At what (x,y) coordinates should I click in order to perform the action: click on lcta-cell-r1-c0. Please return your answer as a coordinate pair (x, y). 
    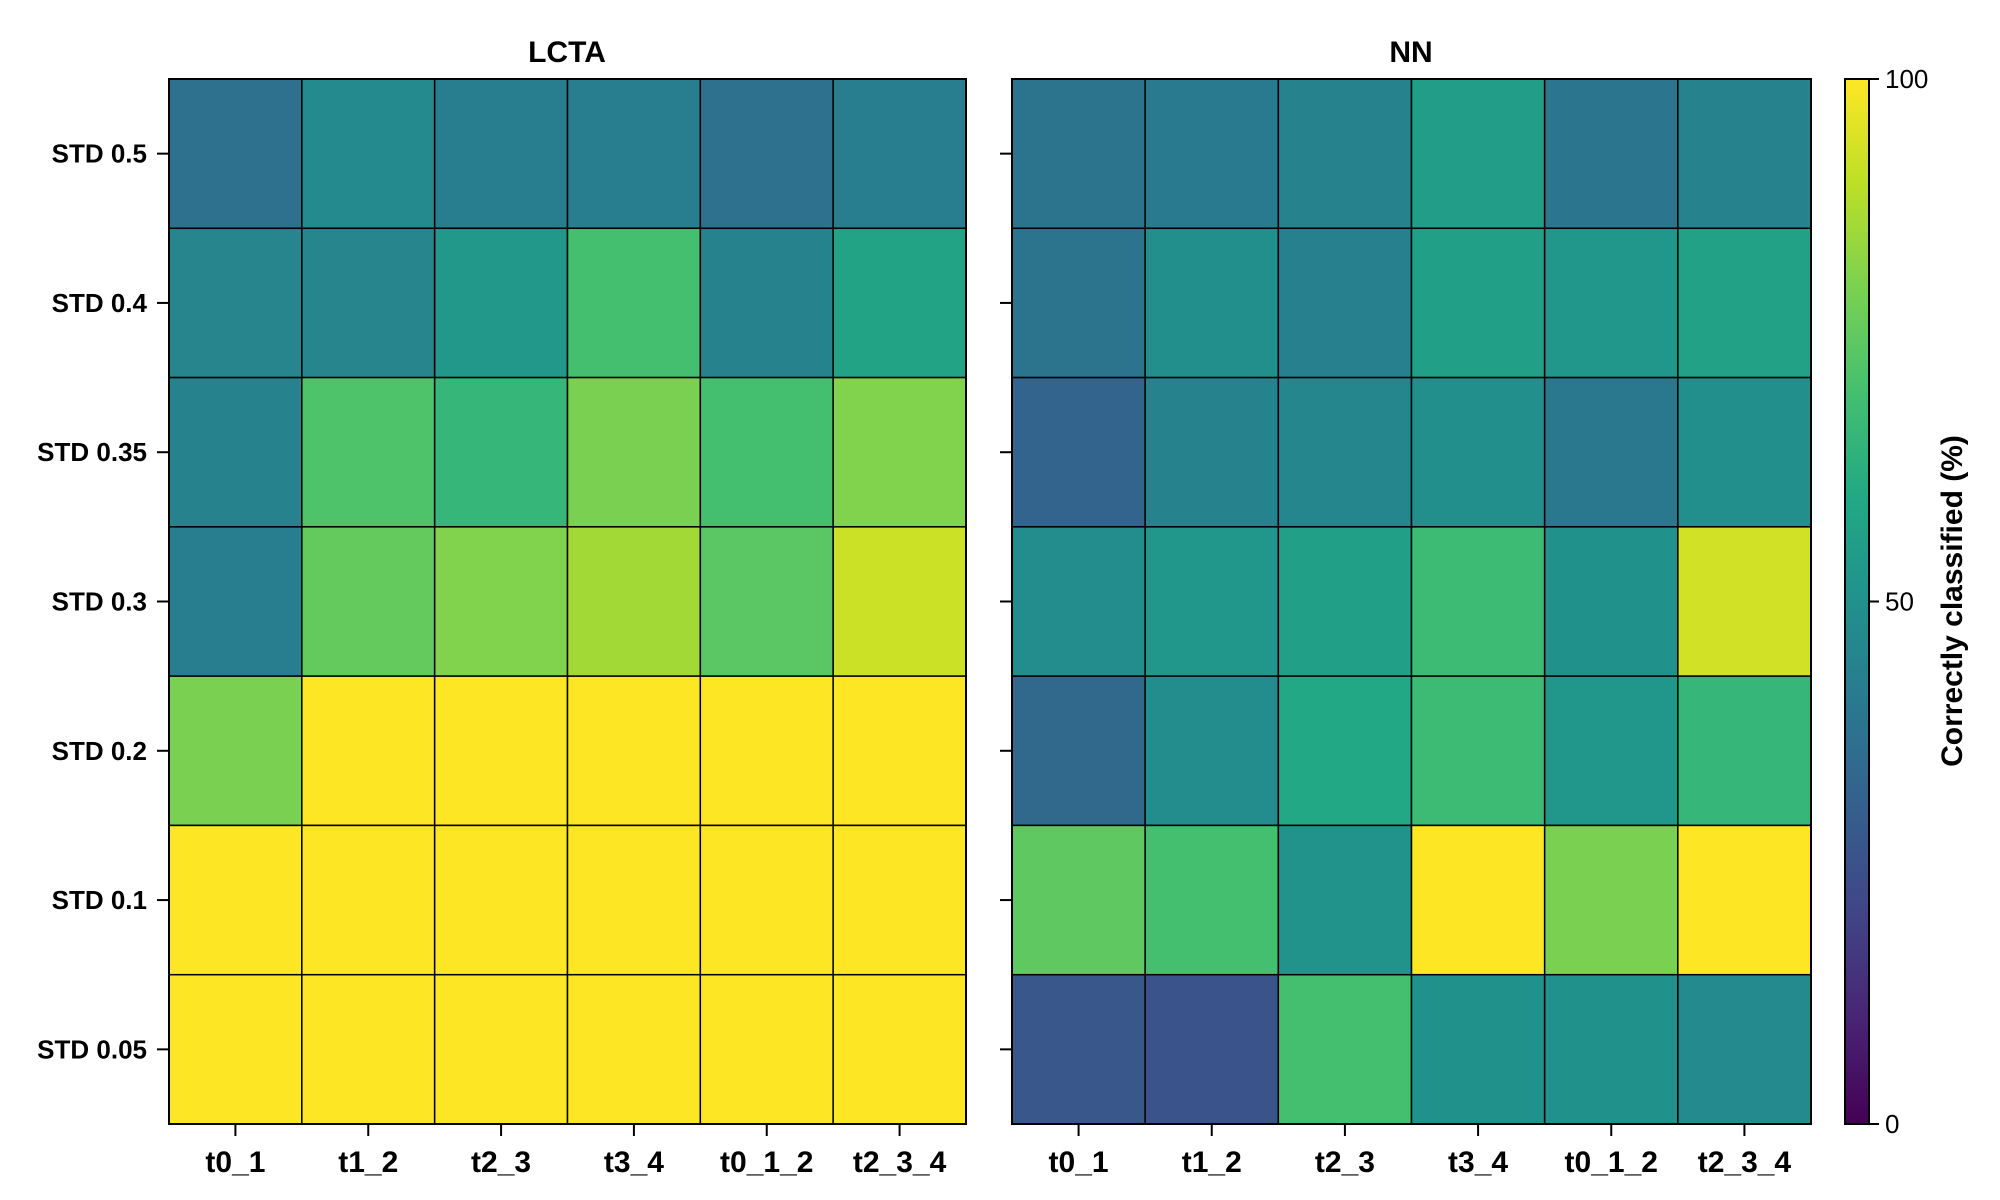
    Looking at the image, I should click on (235, 303).